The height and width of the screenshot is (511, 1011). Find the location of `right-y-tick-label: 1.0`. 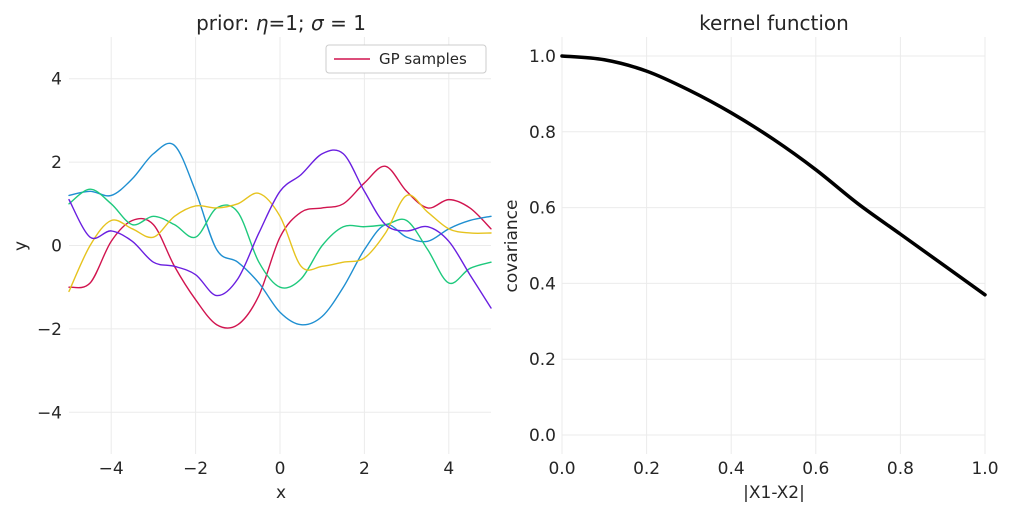

right-y-tick-label: 1.0 is located at coordinates (542, 57).